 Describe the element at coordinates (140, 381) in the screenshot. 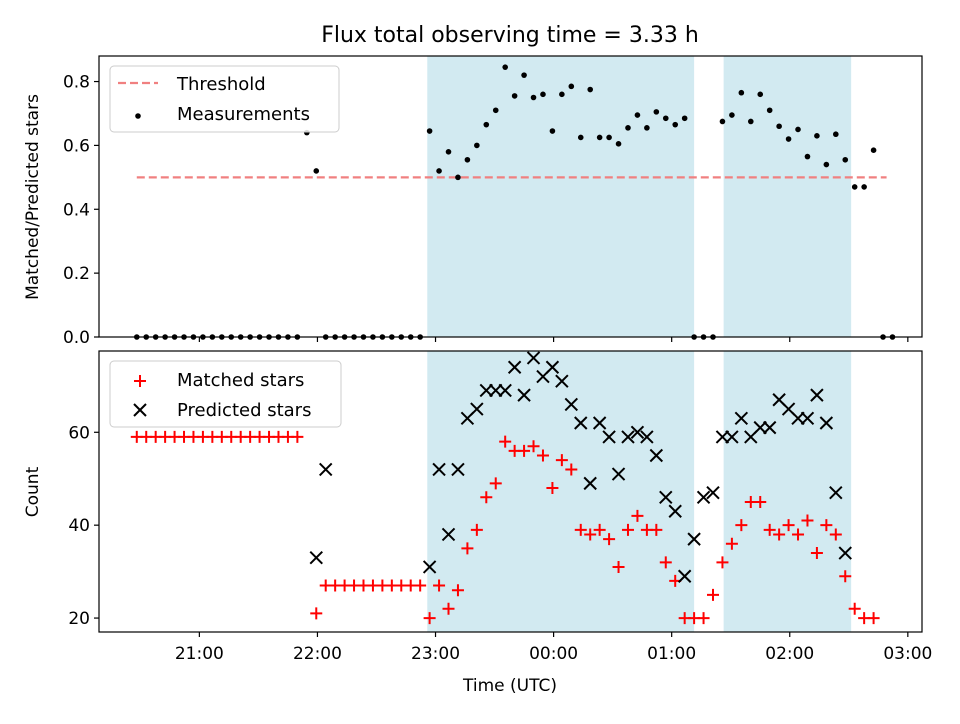

I see `matched-legend-marker` at that location.